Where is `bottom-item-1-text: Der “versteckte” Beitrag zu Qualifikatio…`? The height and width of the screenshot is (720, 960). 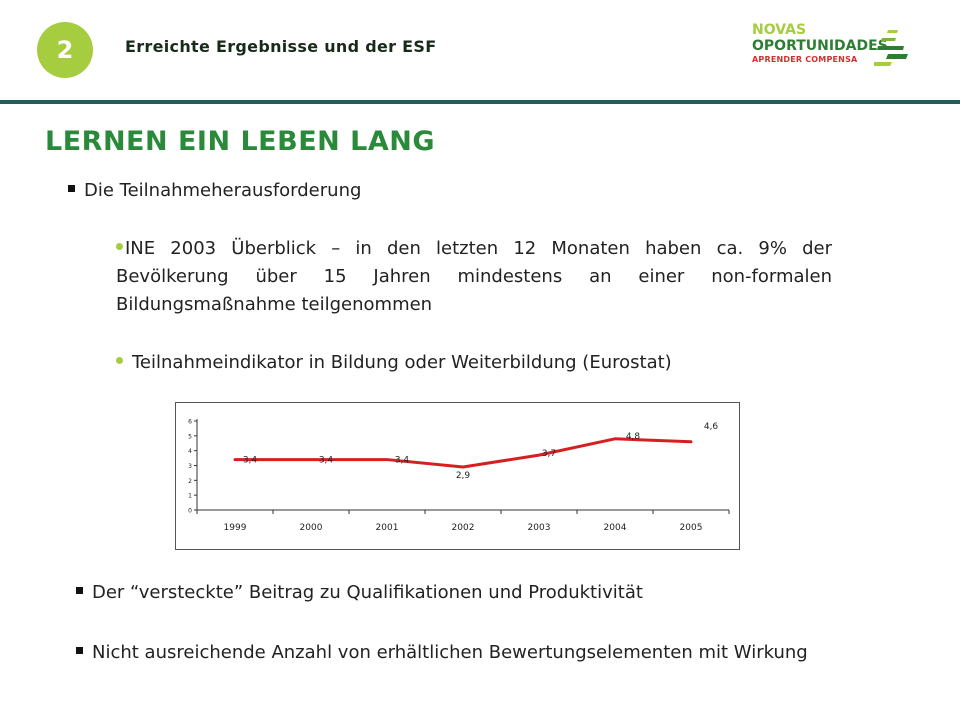
bottom-item-1-text: Der “versteckte” Beitrag zu Qualifikatio… is located at coordinates (367, 592).